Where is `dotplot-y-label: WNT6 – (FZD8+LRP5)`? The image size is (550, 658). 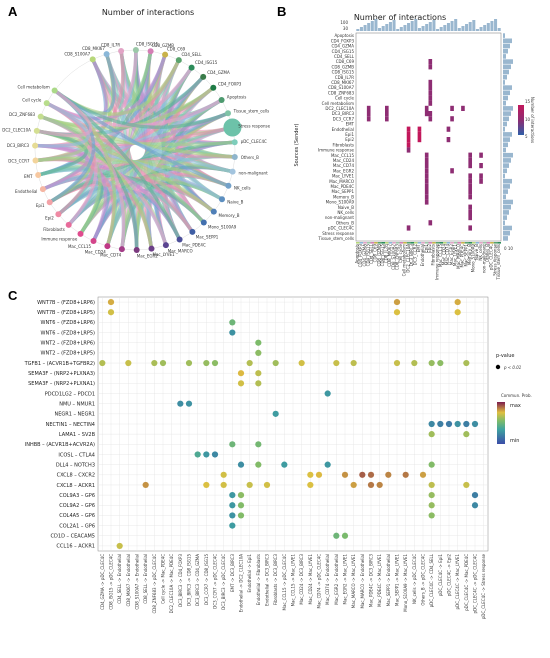
dotplot-y-label: WNT6 – (FZD8+LRP5) is located at coordinates (68, 333).